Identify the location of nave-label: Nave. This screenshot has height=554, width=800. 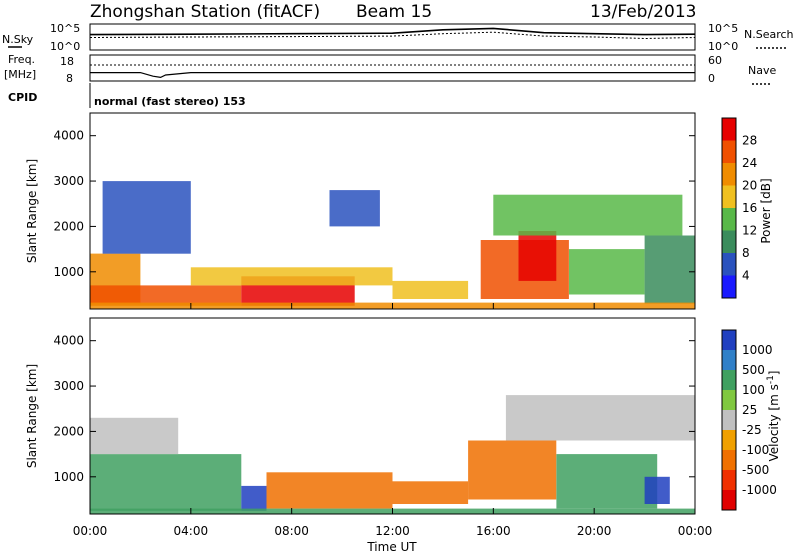
(762, 70).